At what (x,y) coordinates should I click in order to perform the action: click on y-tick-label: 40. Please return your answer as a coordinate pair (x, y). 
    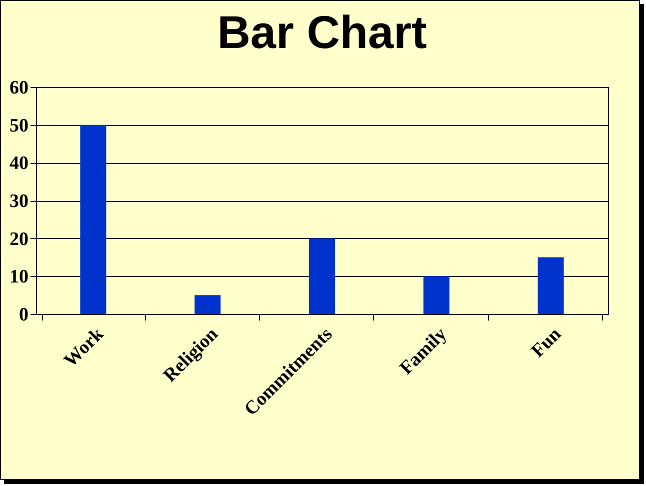
    Looking at the image, I should click on (19, 163).